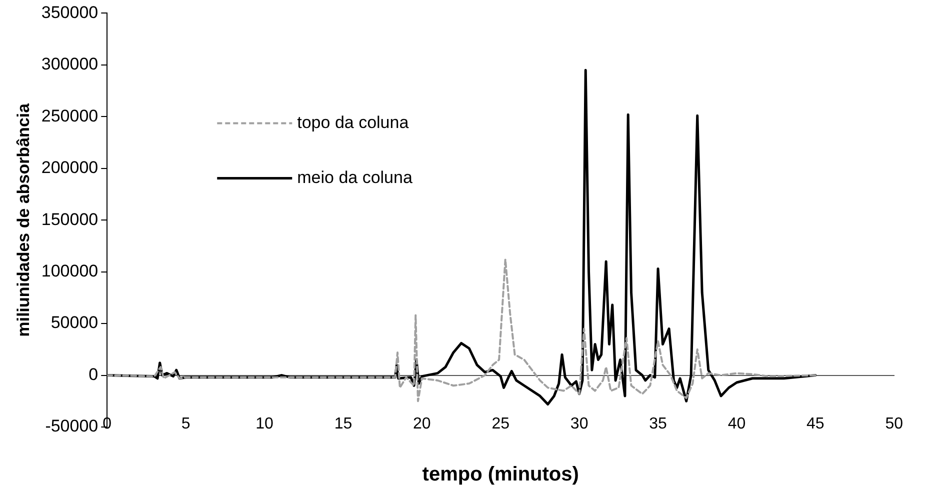 Image resolution: width=936 pixels, height=489 pixels. I want to click on x-tick-label: 30, so click(579, 423).